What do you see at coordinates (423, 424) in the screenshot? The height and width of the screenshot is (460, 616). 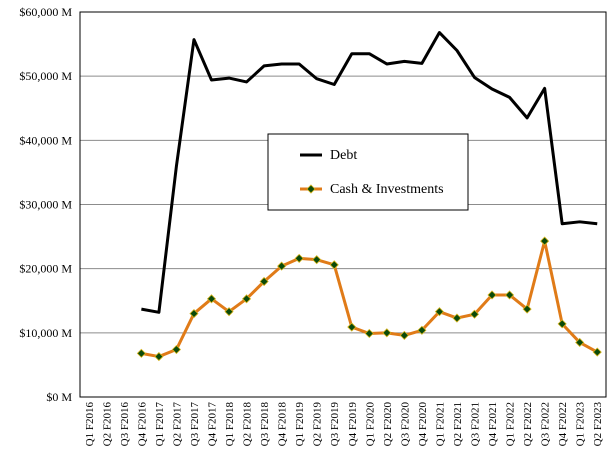 I see `x-tick-label: Q4 F2020` at bounding box center [423, 424].